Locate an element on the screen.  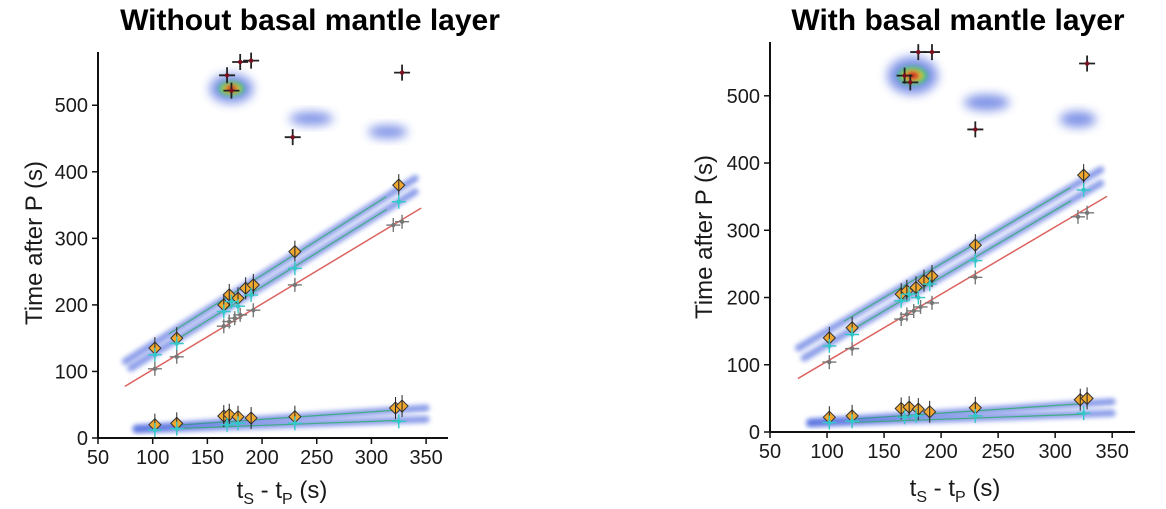
chart-title: Without basal mantle layer is located at coordinates (310, 20).